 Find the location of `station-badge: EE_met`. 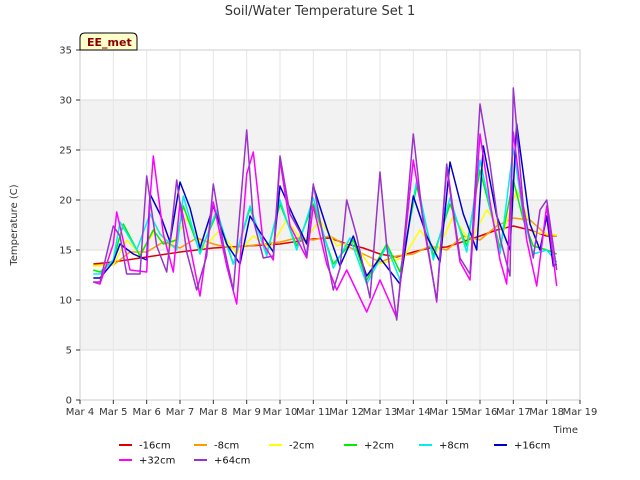

station-badge: EE_met is located at coordinates (108, 41).